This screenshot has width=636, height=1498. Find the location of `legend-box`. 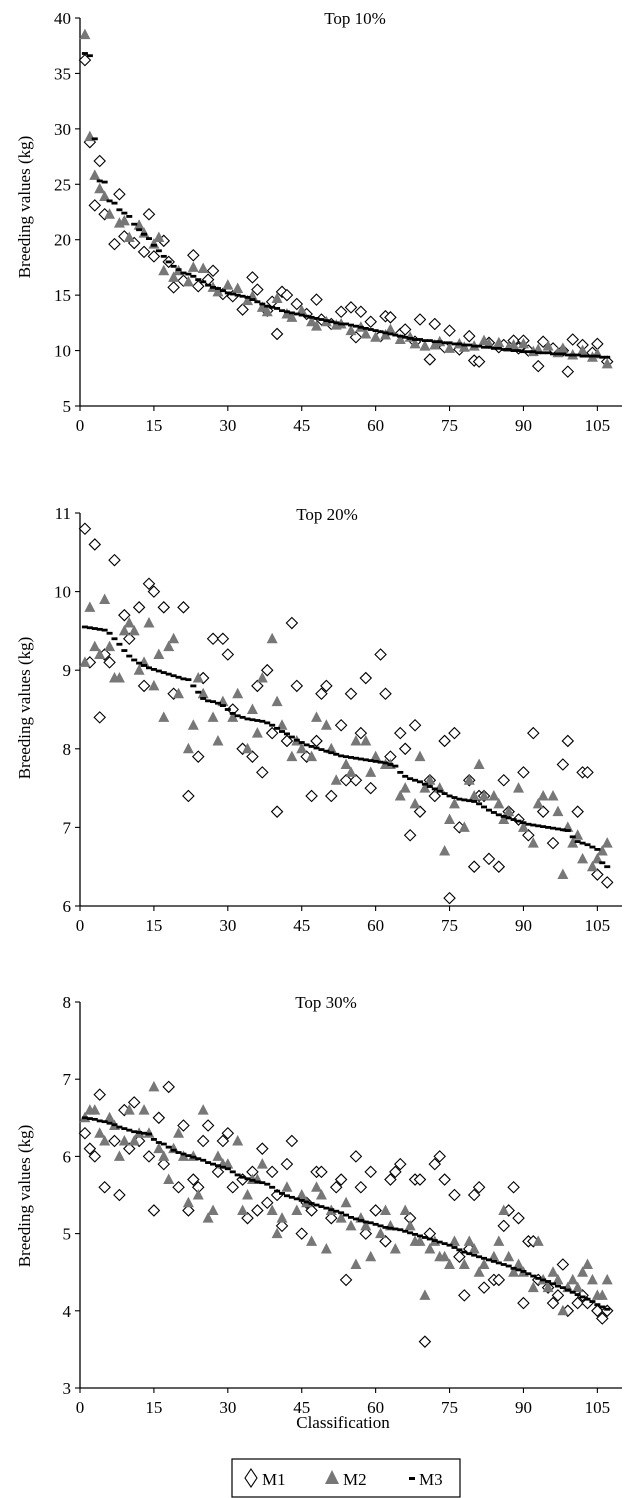

legend-box is located at coordinates (346, 1478).